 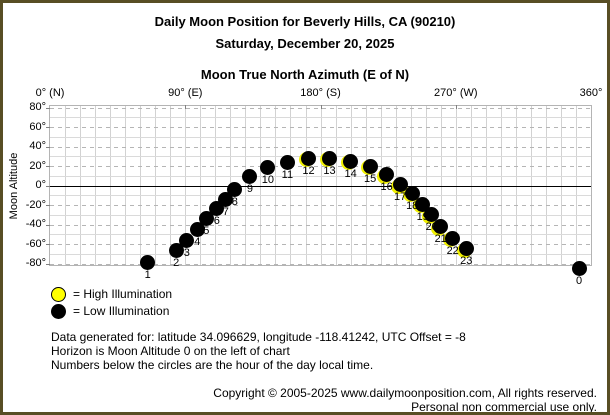 What do you see at coordinates (58, 294) in the screenshot?
I see `high-illumination-marker-icon` at bounding box center [58, 294].